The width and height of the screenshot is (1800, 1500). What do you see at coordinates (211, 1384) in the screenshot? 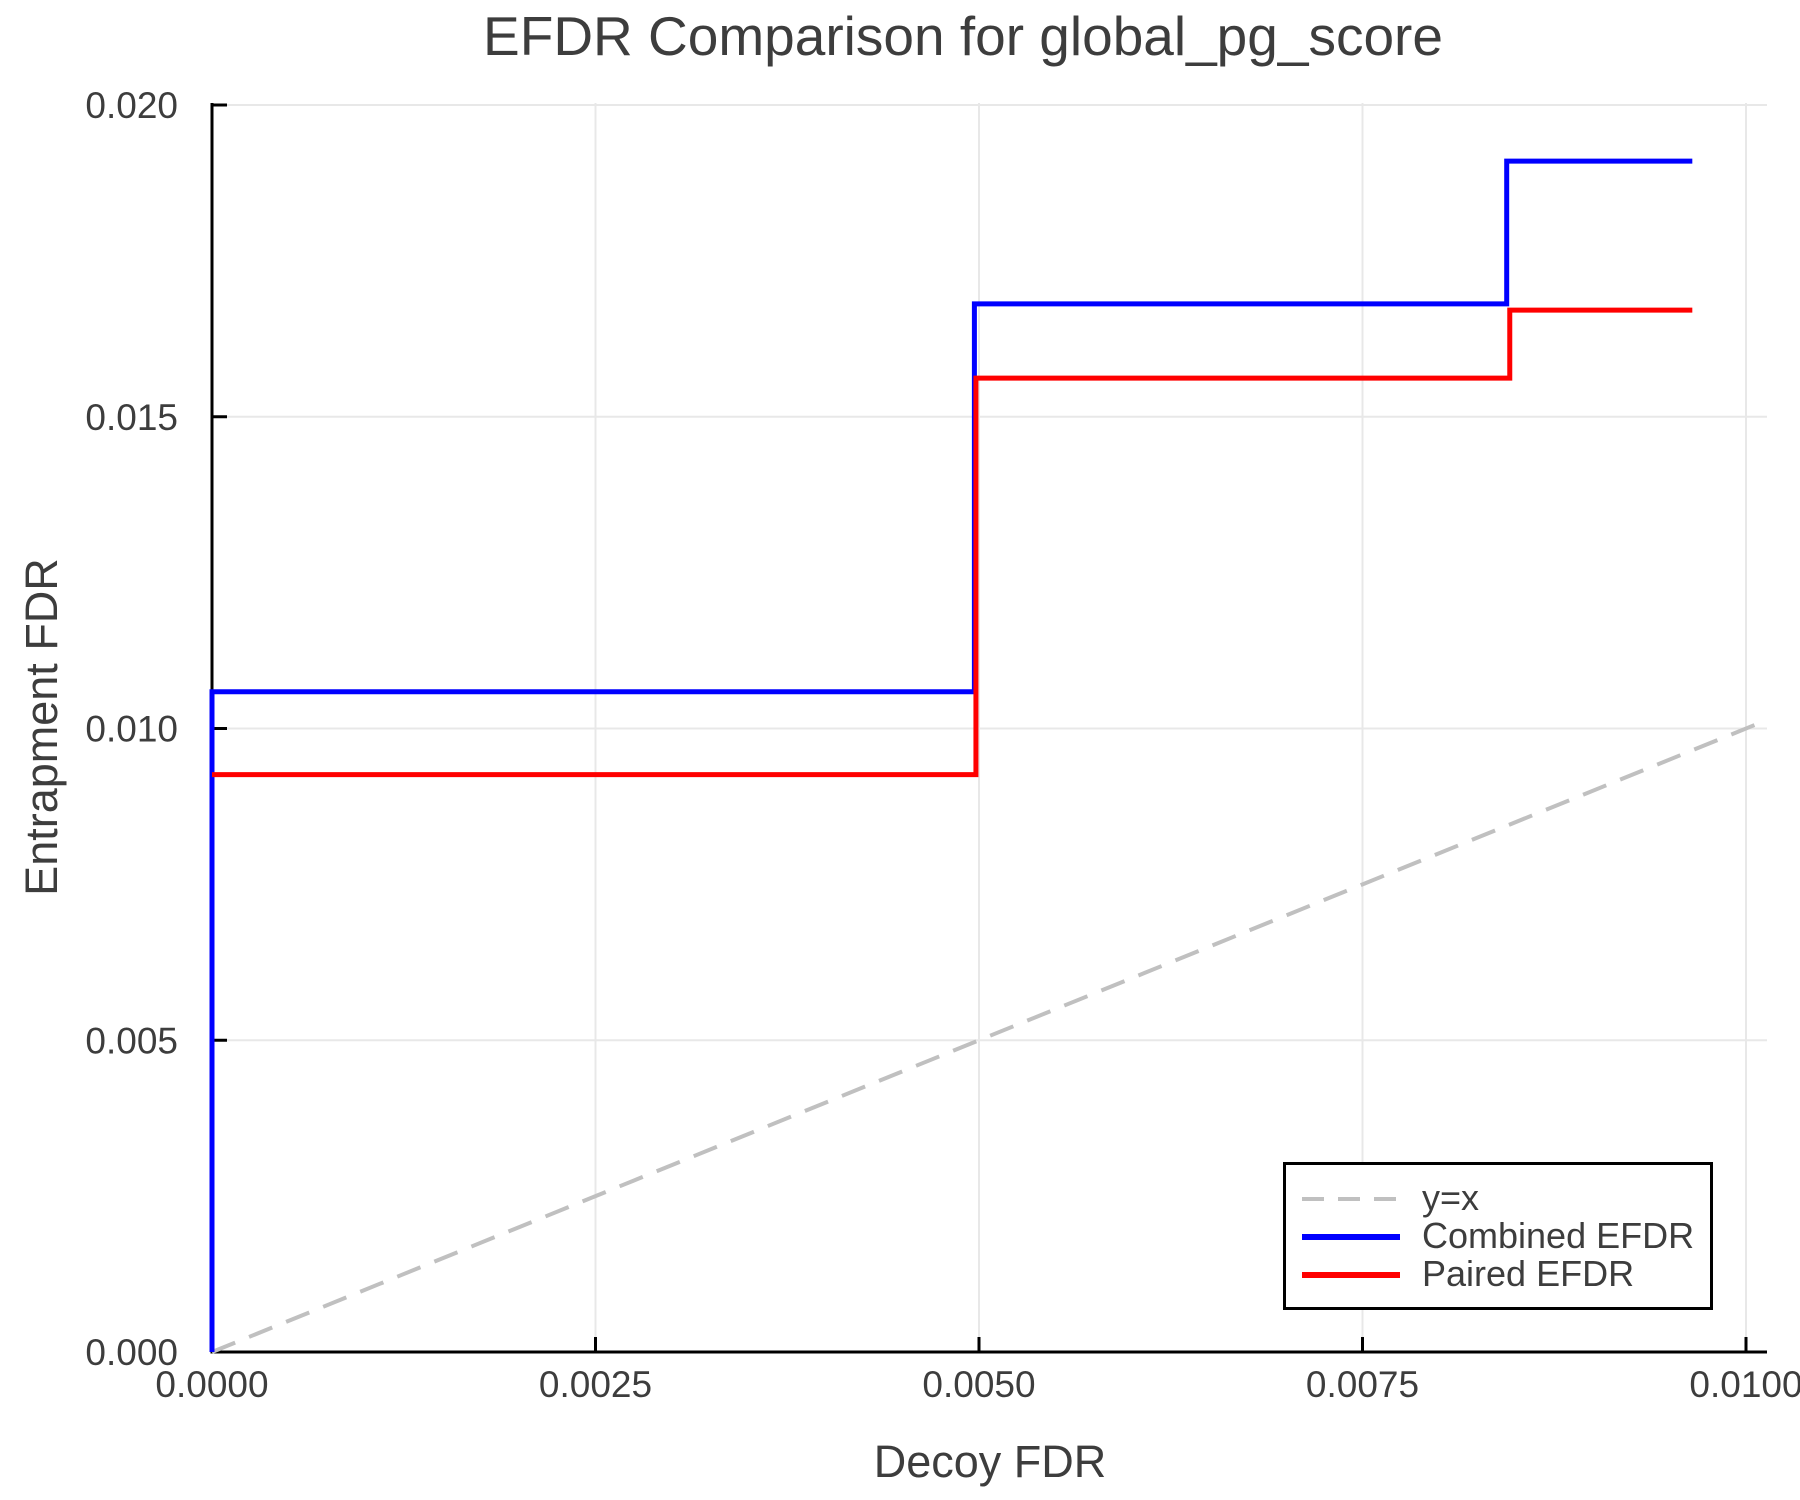
I see `x-tick-label: 0.0000` at bounding box center [211, 1384].